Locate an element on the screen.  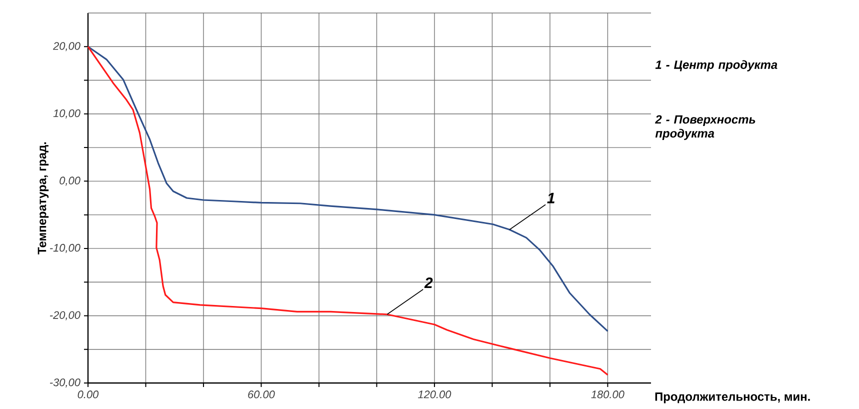
x-tick-label: 60.00 is located at coordinates (261, 394).